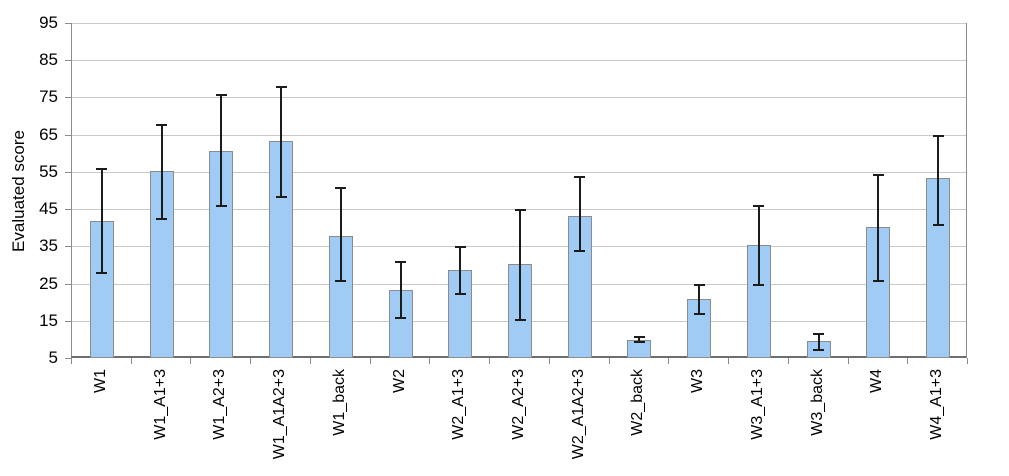  What do you see at coordinates (48, 209) in the screenshot?
I see `y-tick-label: 45` at bounding box center [48, 209].